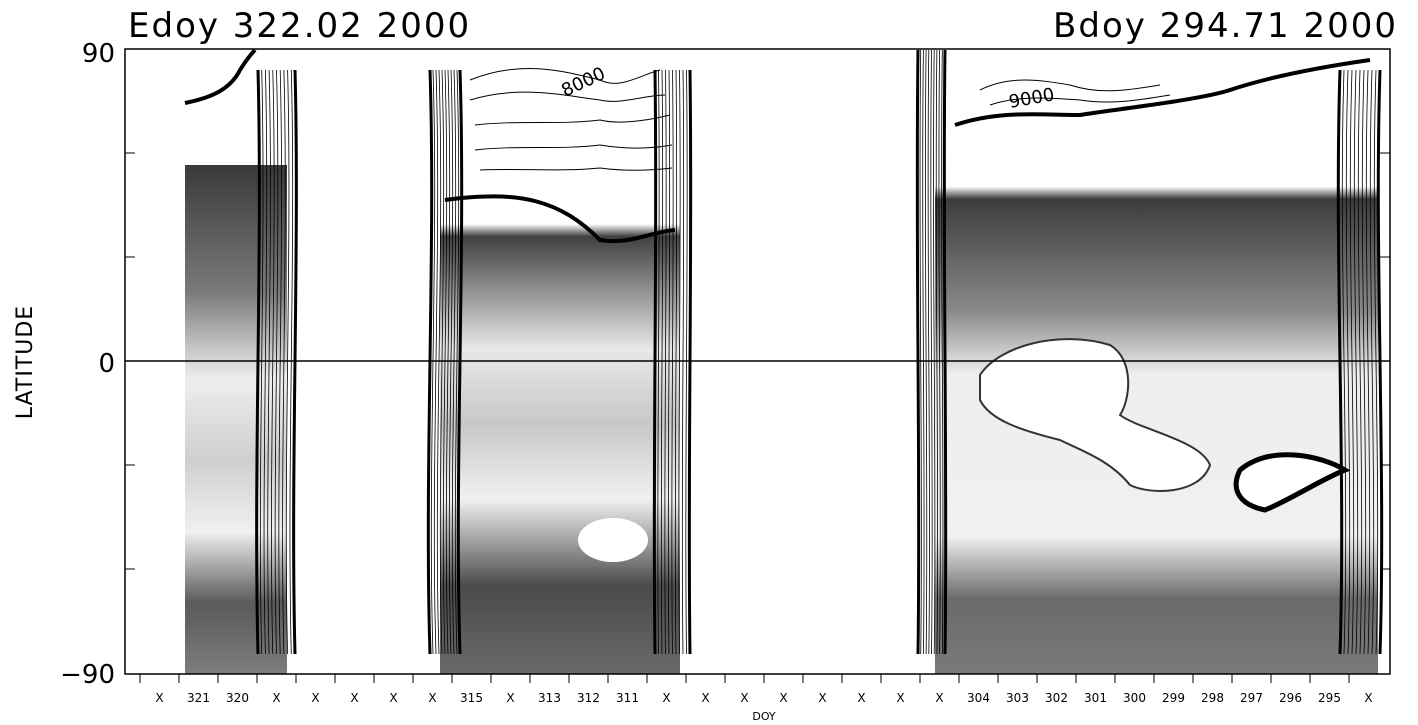 The image size is (1418, 725). I want to click on x-tick-label: 301, so click(1095, 698).